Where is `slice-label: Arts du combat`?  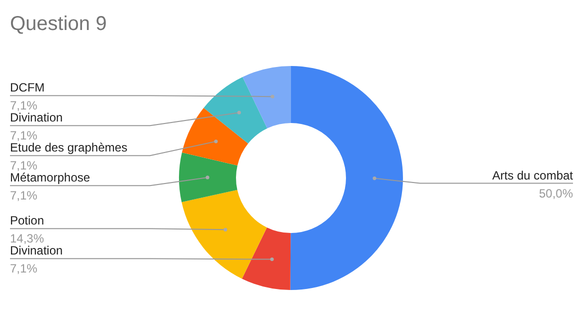 slice-label: Arts du combat is located at coordinates (533, 175).